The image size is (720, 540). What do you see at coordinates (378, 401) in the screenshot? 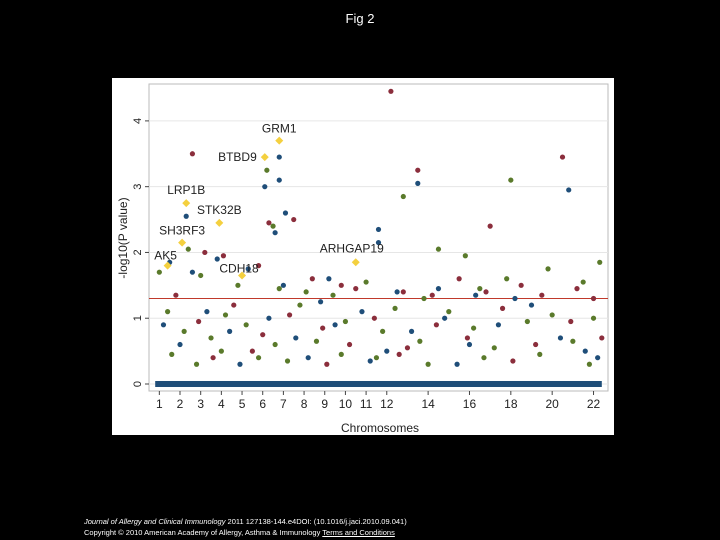
I see `x-axis: 1 2 3 4 5 6 7 8 9 10 11 12 14 16 18 20 22` at bounding box center [378, 401].